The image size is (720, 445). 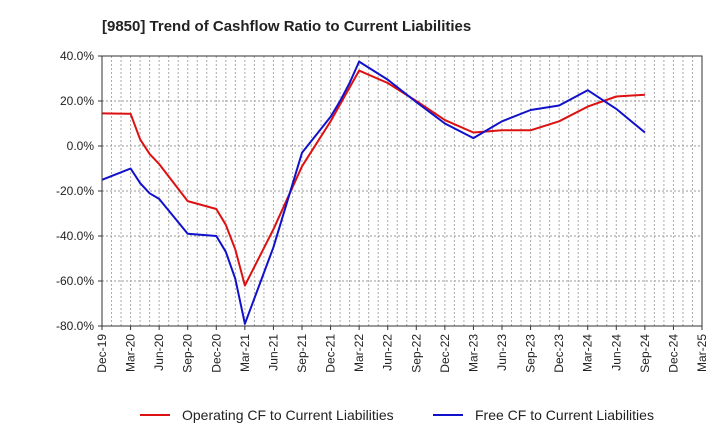 What do you see at coordinates (502, 352) in the screenshot?
I see `x-tick-label: Jun-23` at bounding box center [502, 352].